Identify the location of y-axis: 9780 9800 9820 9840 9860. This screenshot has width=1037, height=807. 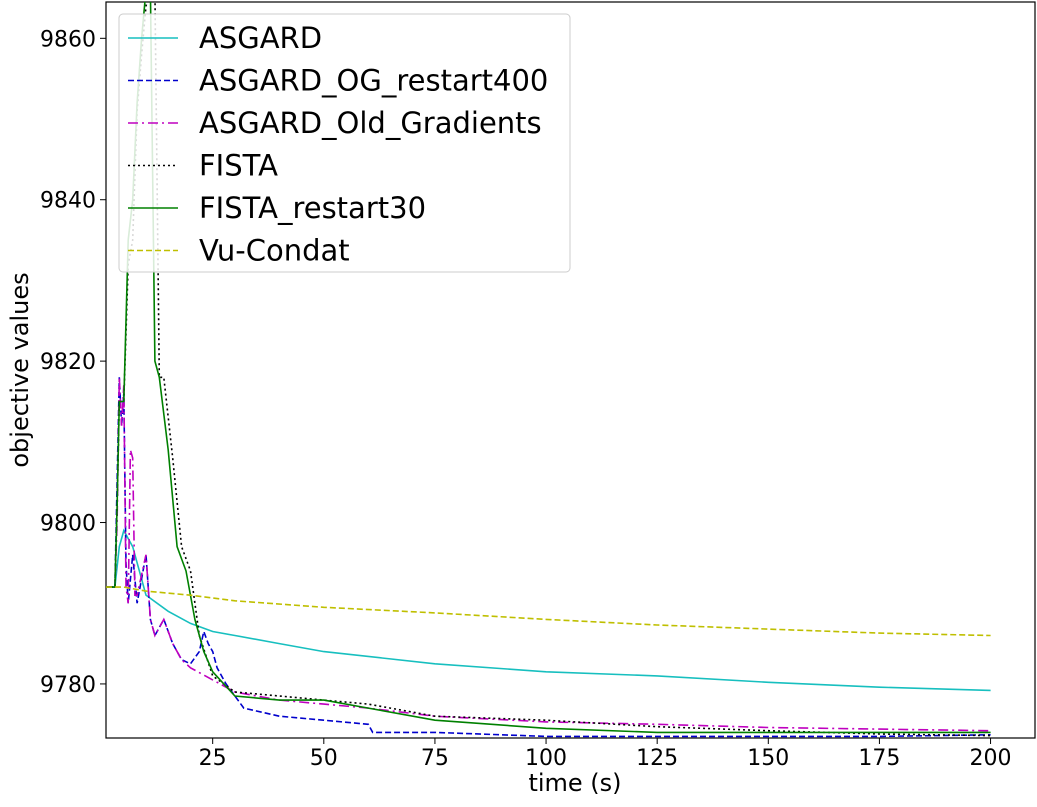
(73, 362).